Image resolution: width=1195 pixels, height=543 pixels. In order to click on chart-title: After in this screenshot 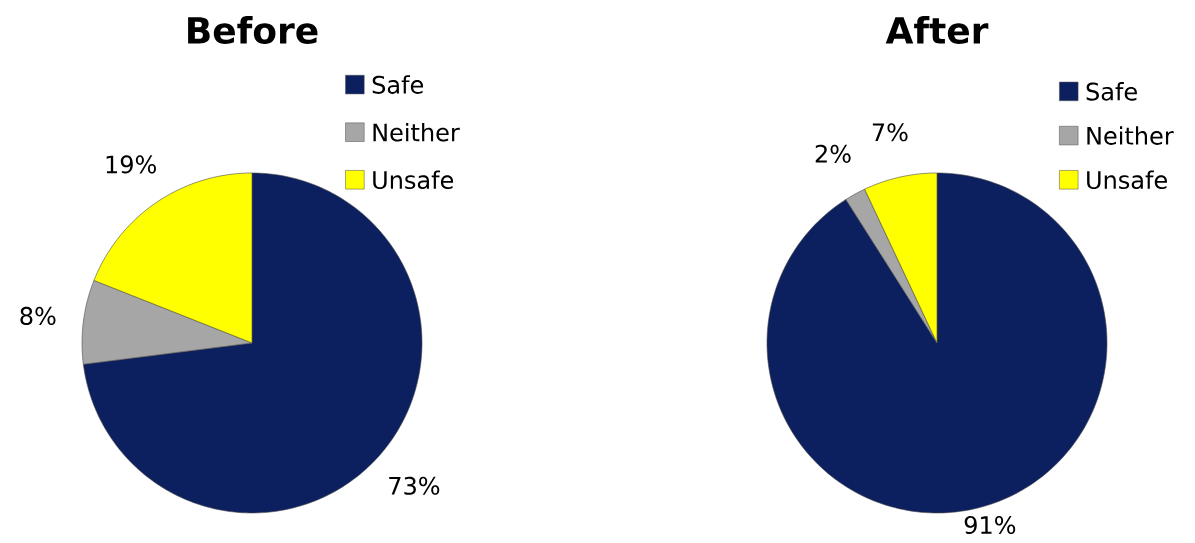, I will do `click(937, 30)`.